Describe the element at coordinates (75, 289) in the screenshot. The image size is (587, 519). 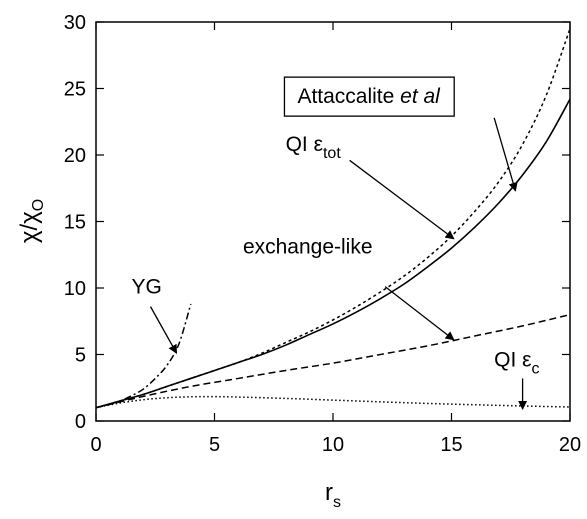
I see `y-tick-label: 10` at that location.